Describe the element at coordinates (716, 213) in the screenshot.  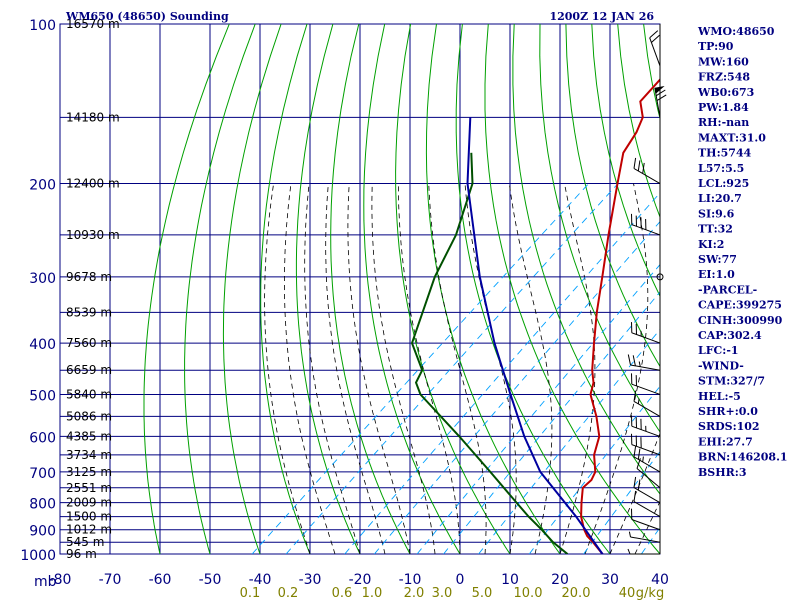
I see `index-12: SI:9.6` at that location.